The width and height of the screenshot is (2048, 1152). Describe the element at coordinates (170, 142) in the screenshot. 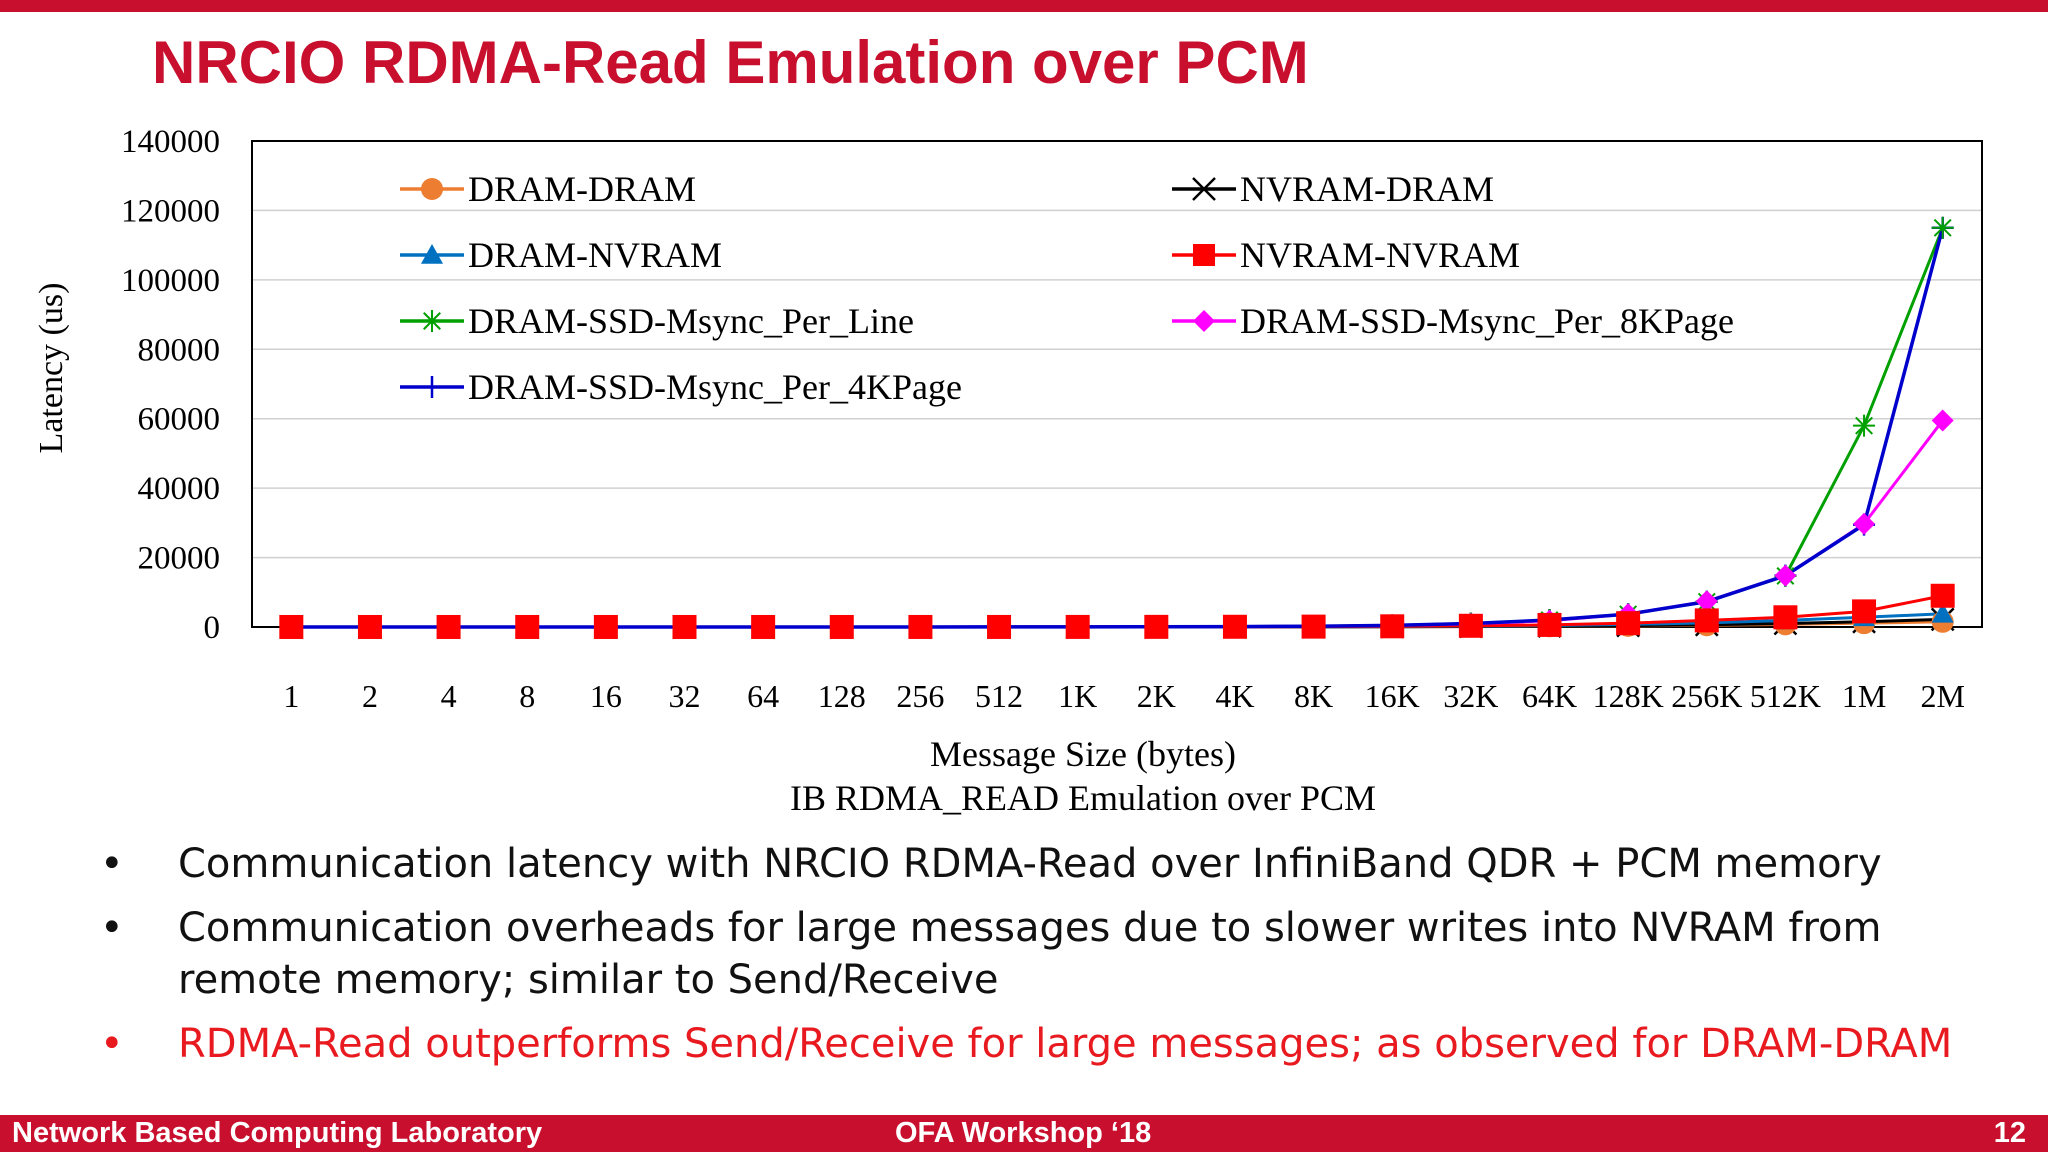

I see `y-tick-label: 140000` at that location.